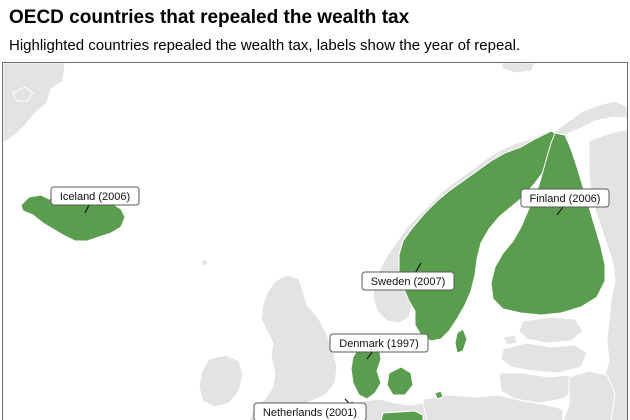  I want to click on greenland-region, so click(34, 103).